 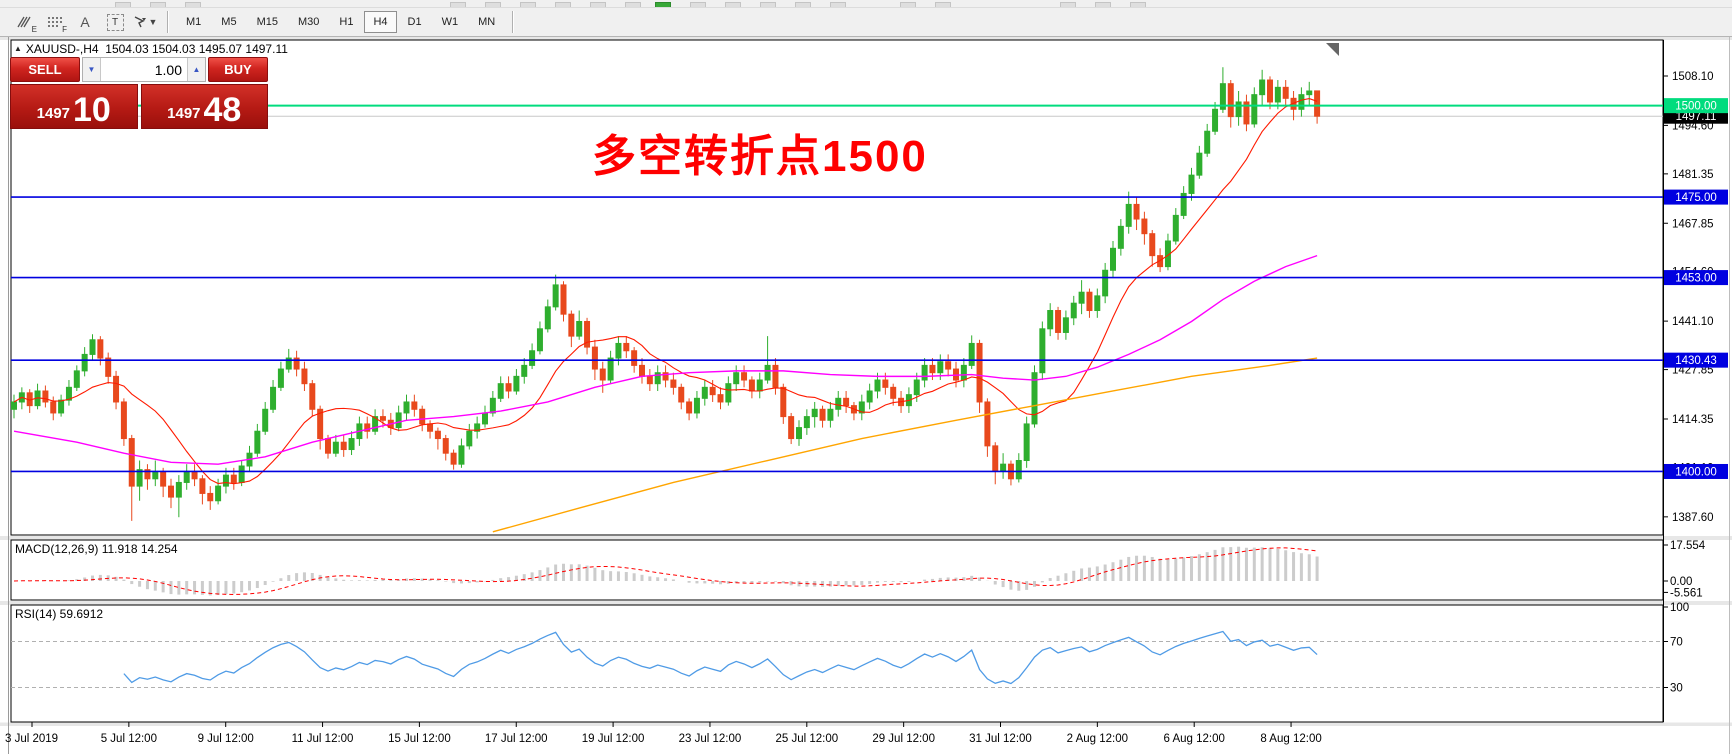 What do you see at coordinates (1696, 279) in the screenshot?
I see `svg-text: 1453.00` at bounding box center [1696, 279].